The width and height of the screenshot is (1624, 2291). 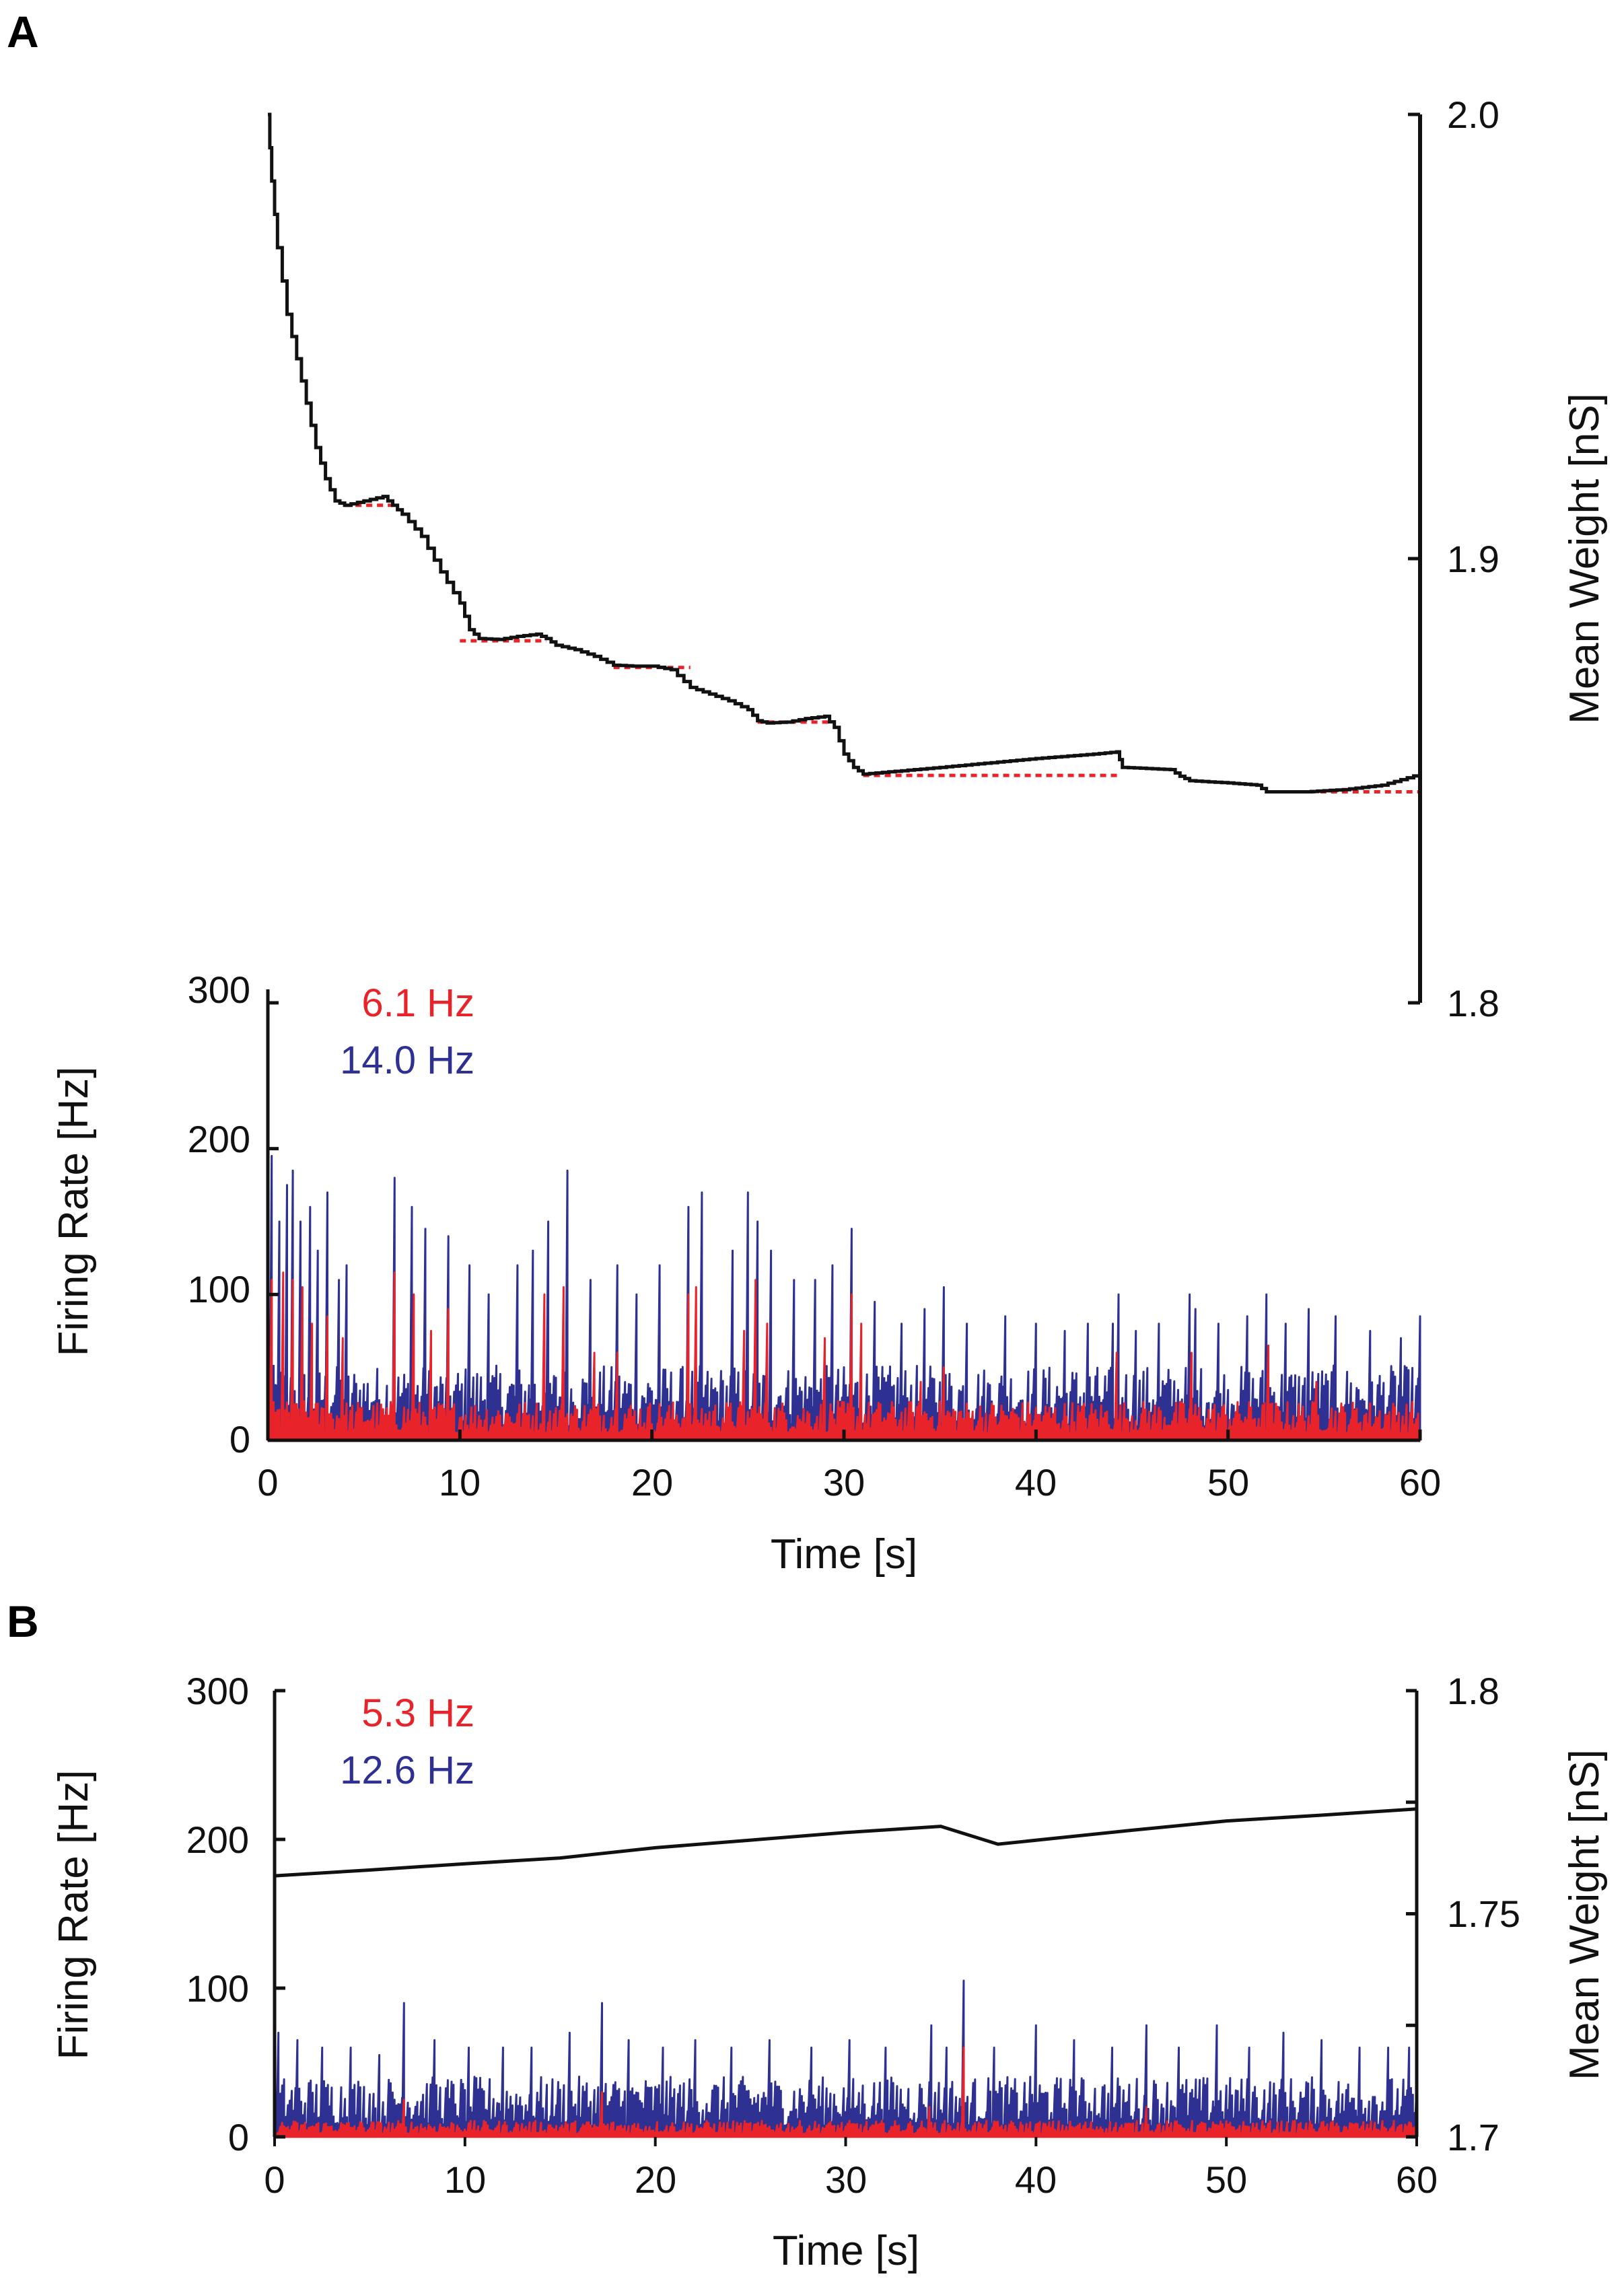 What do you see at coordinates (417, 1713) in the screenshot?
I see `b-legend-red: 5.3 Hz` at bounding box center [417, 1713].